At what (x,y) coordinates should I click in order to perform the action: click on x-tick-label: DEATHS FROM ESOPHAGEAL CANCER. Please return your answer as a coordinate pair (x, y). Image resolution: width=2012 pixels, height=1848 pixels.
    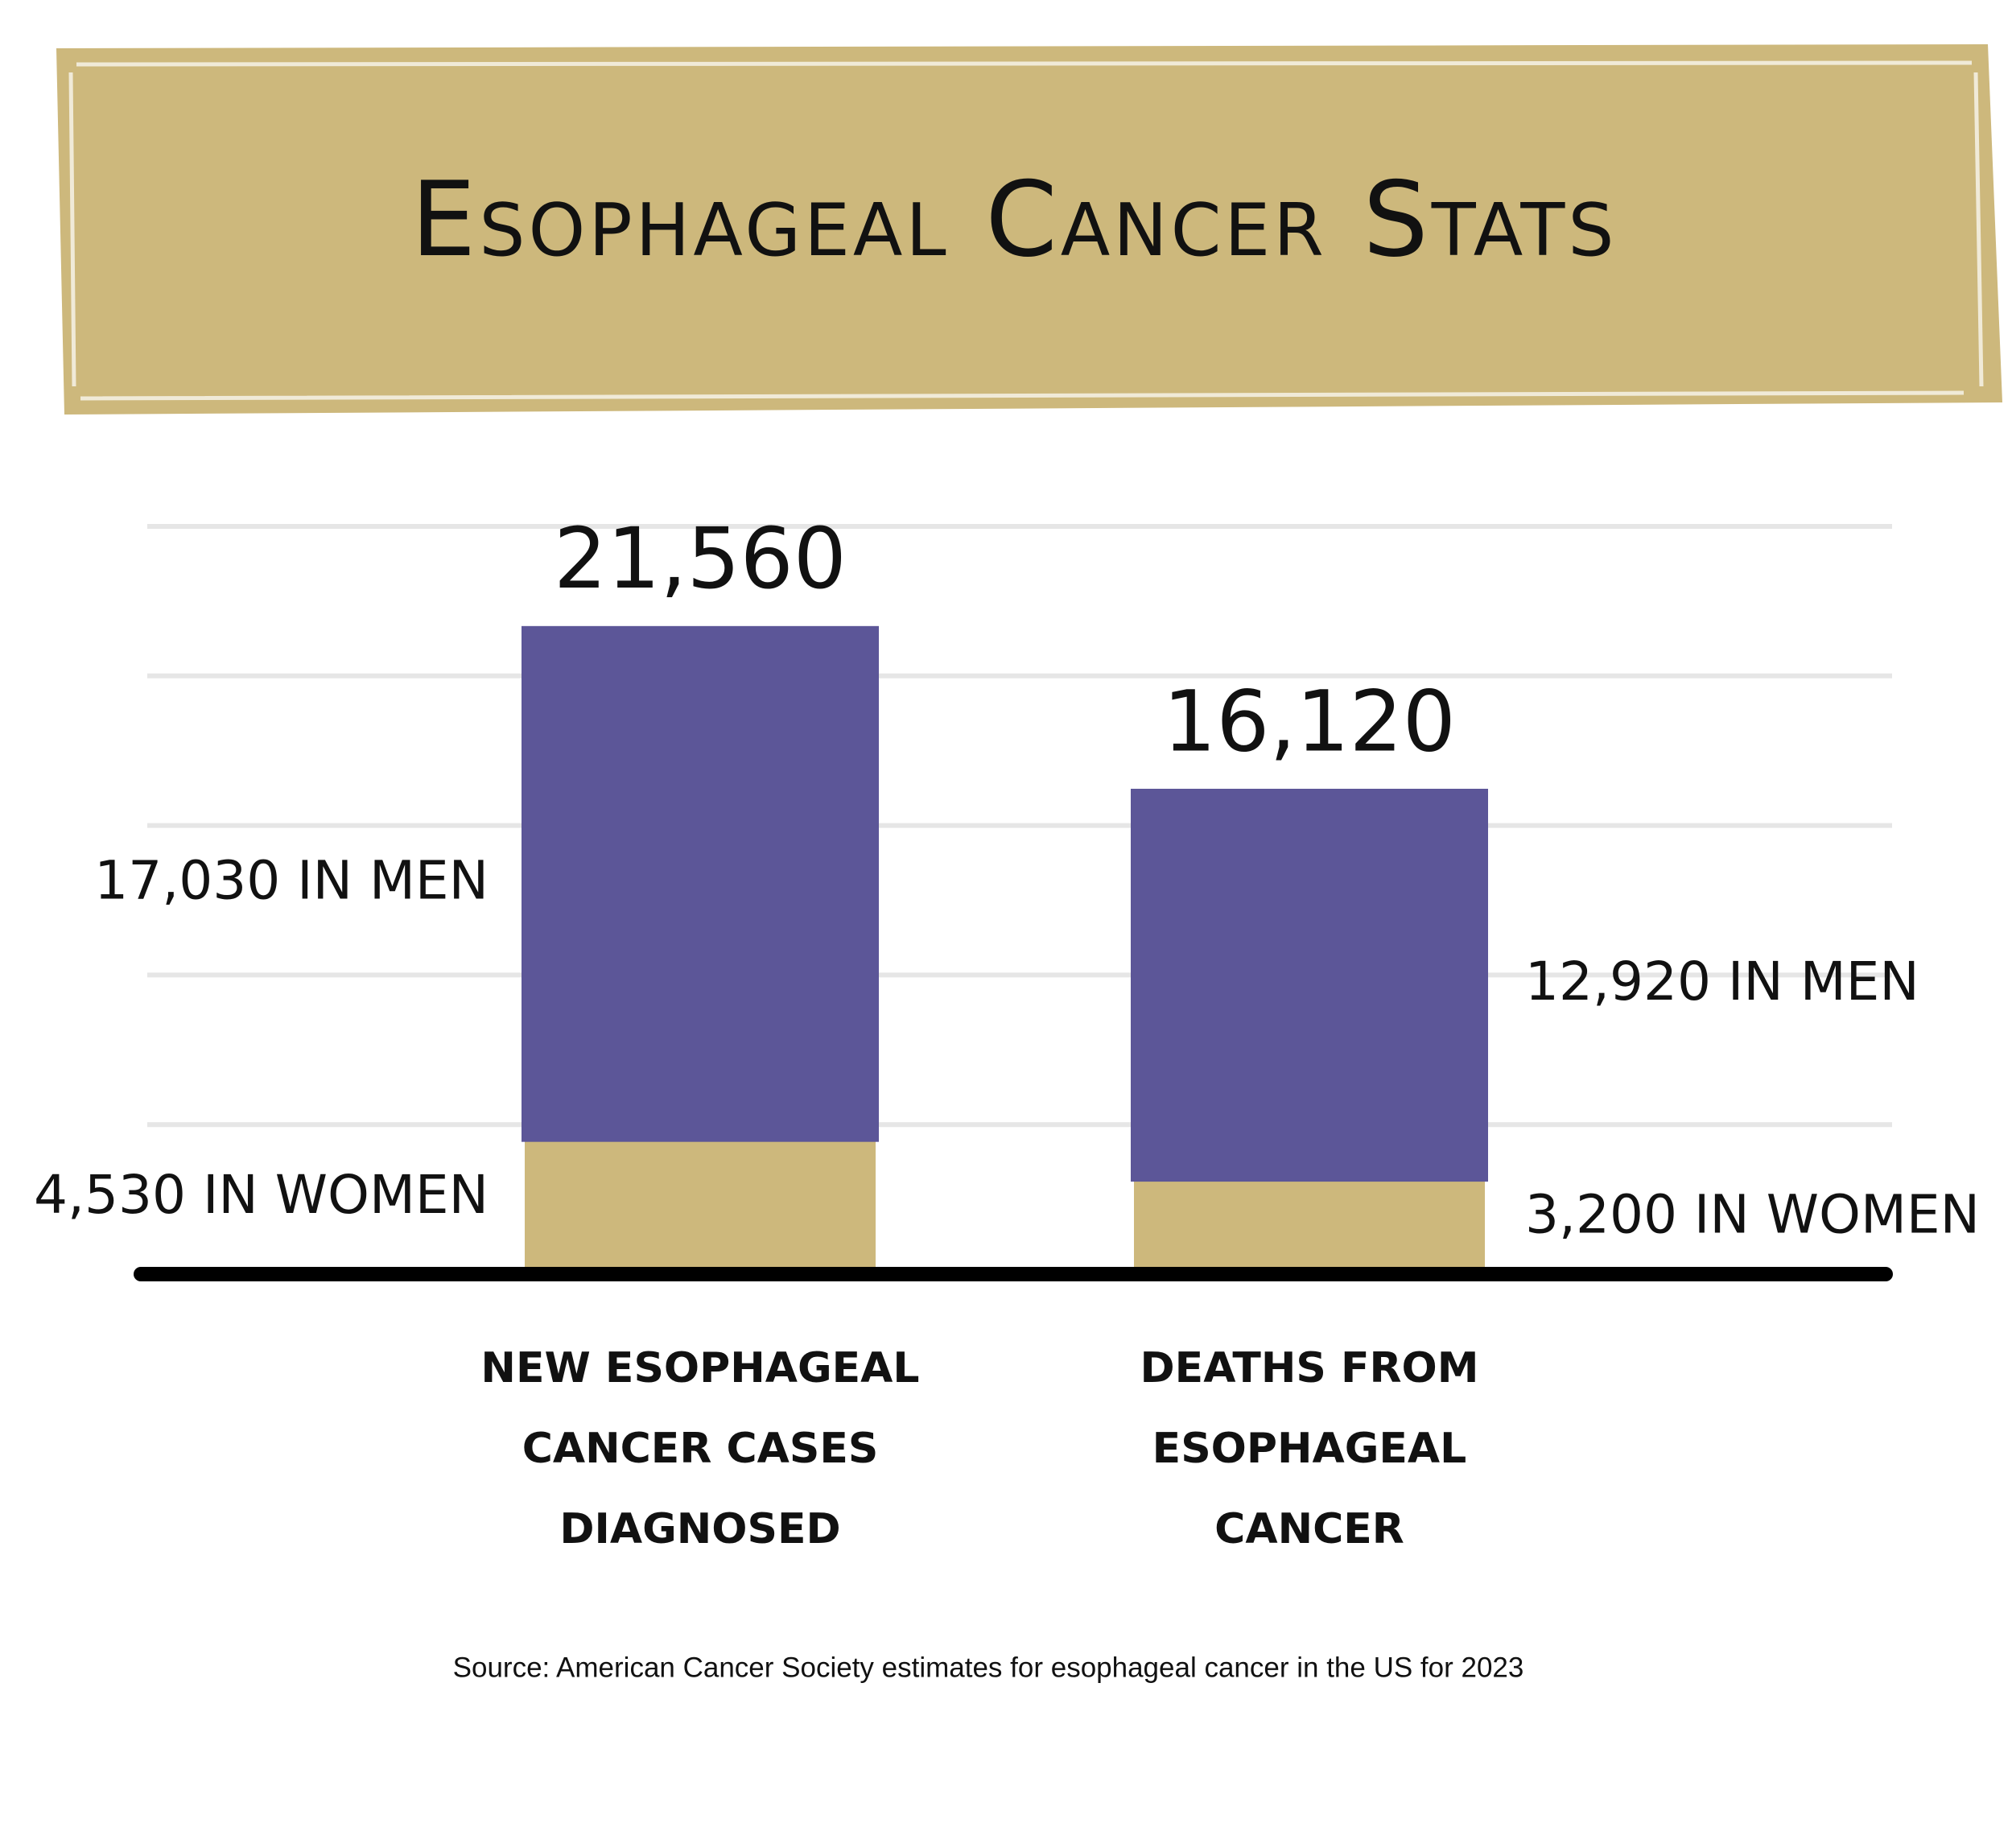
    Looking at the image, I should click on (1309, 1449).